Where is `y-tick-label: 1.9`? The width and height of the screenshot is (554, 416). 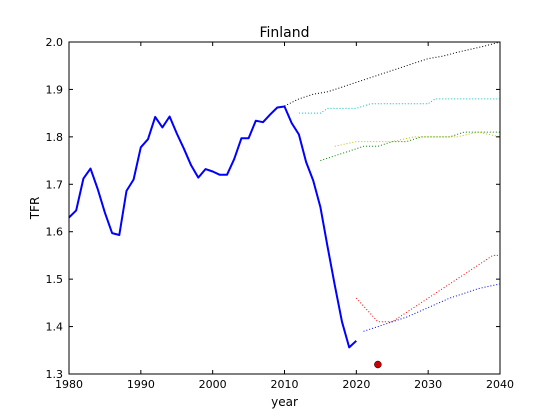 y-tick-label: 1.9 is located at coordinates (55, 89).